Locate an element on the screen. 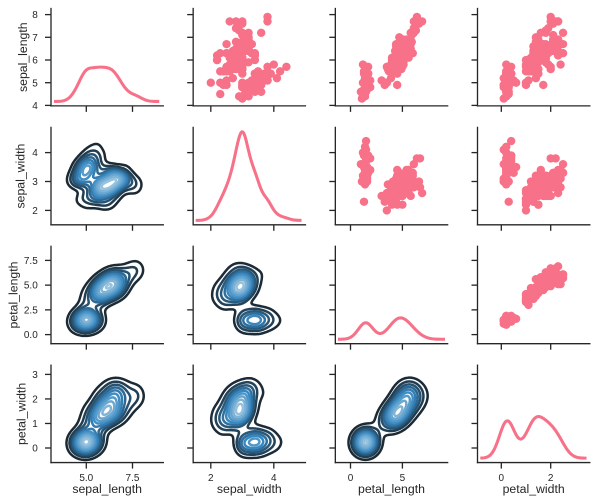 This screenshot has height=500, width=600. svg-text: 0.0 is located at coordinates (31, 335).